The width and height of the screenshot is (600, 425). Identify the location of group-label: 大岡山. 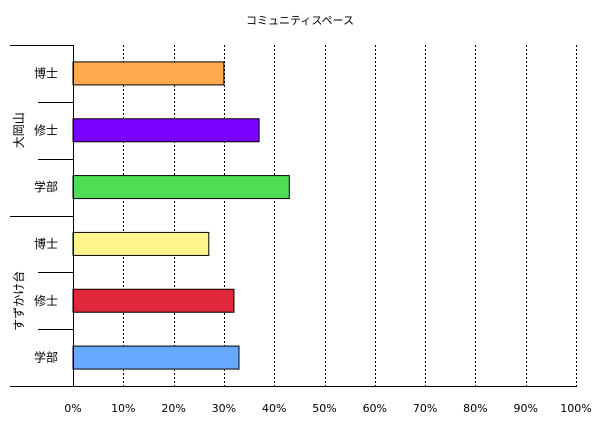
(19, 130).